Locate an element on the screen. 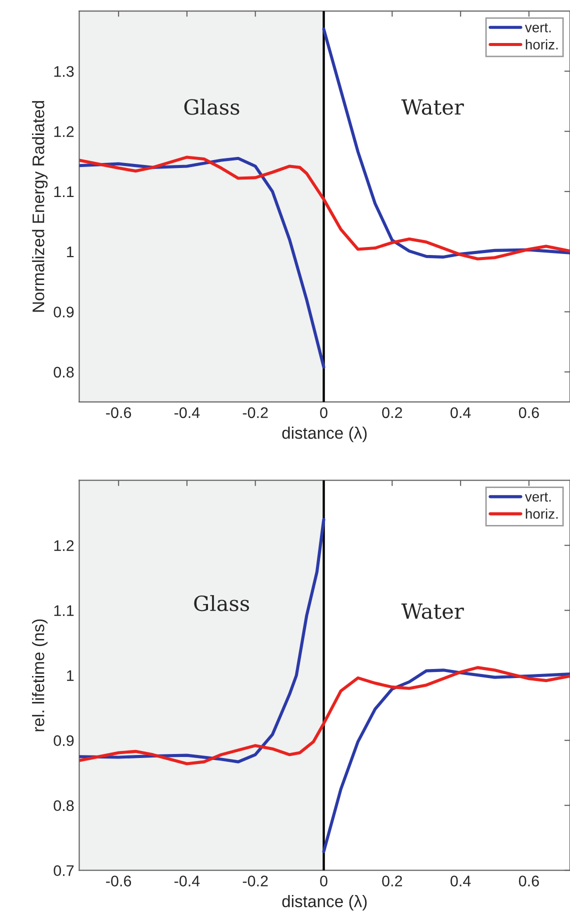  y-tick-label: 1.3 is located at coordinates (64, 71).